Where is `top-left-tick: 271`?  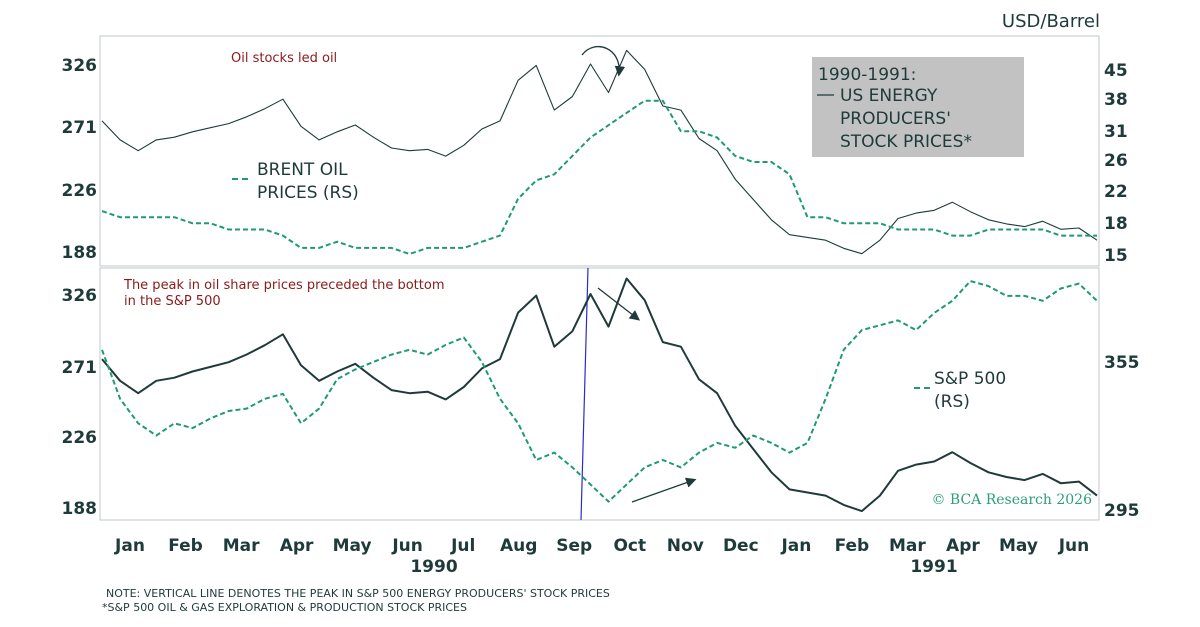
top-left-tick: 271 is located at coordinates (80, 128).